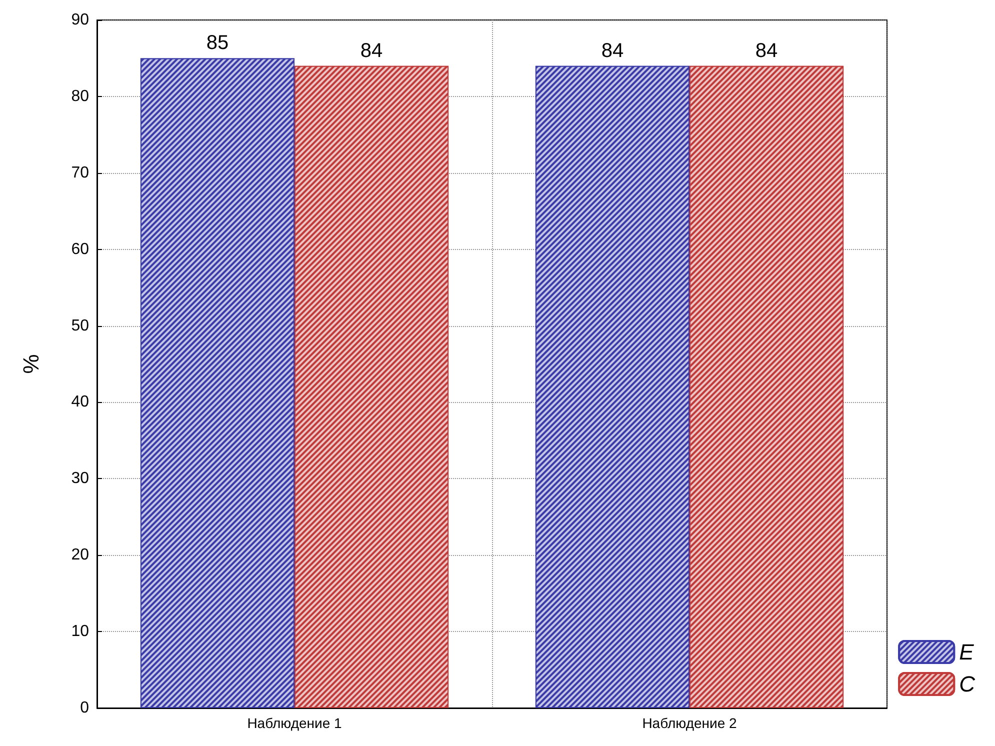  I want to click on y-tick-label: 0, so click(85, 708).